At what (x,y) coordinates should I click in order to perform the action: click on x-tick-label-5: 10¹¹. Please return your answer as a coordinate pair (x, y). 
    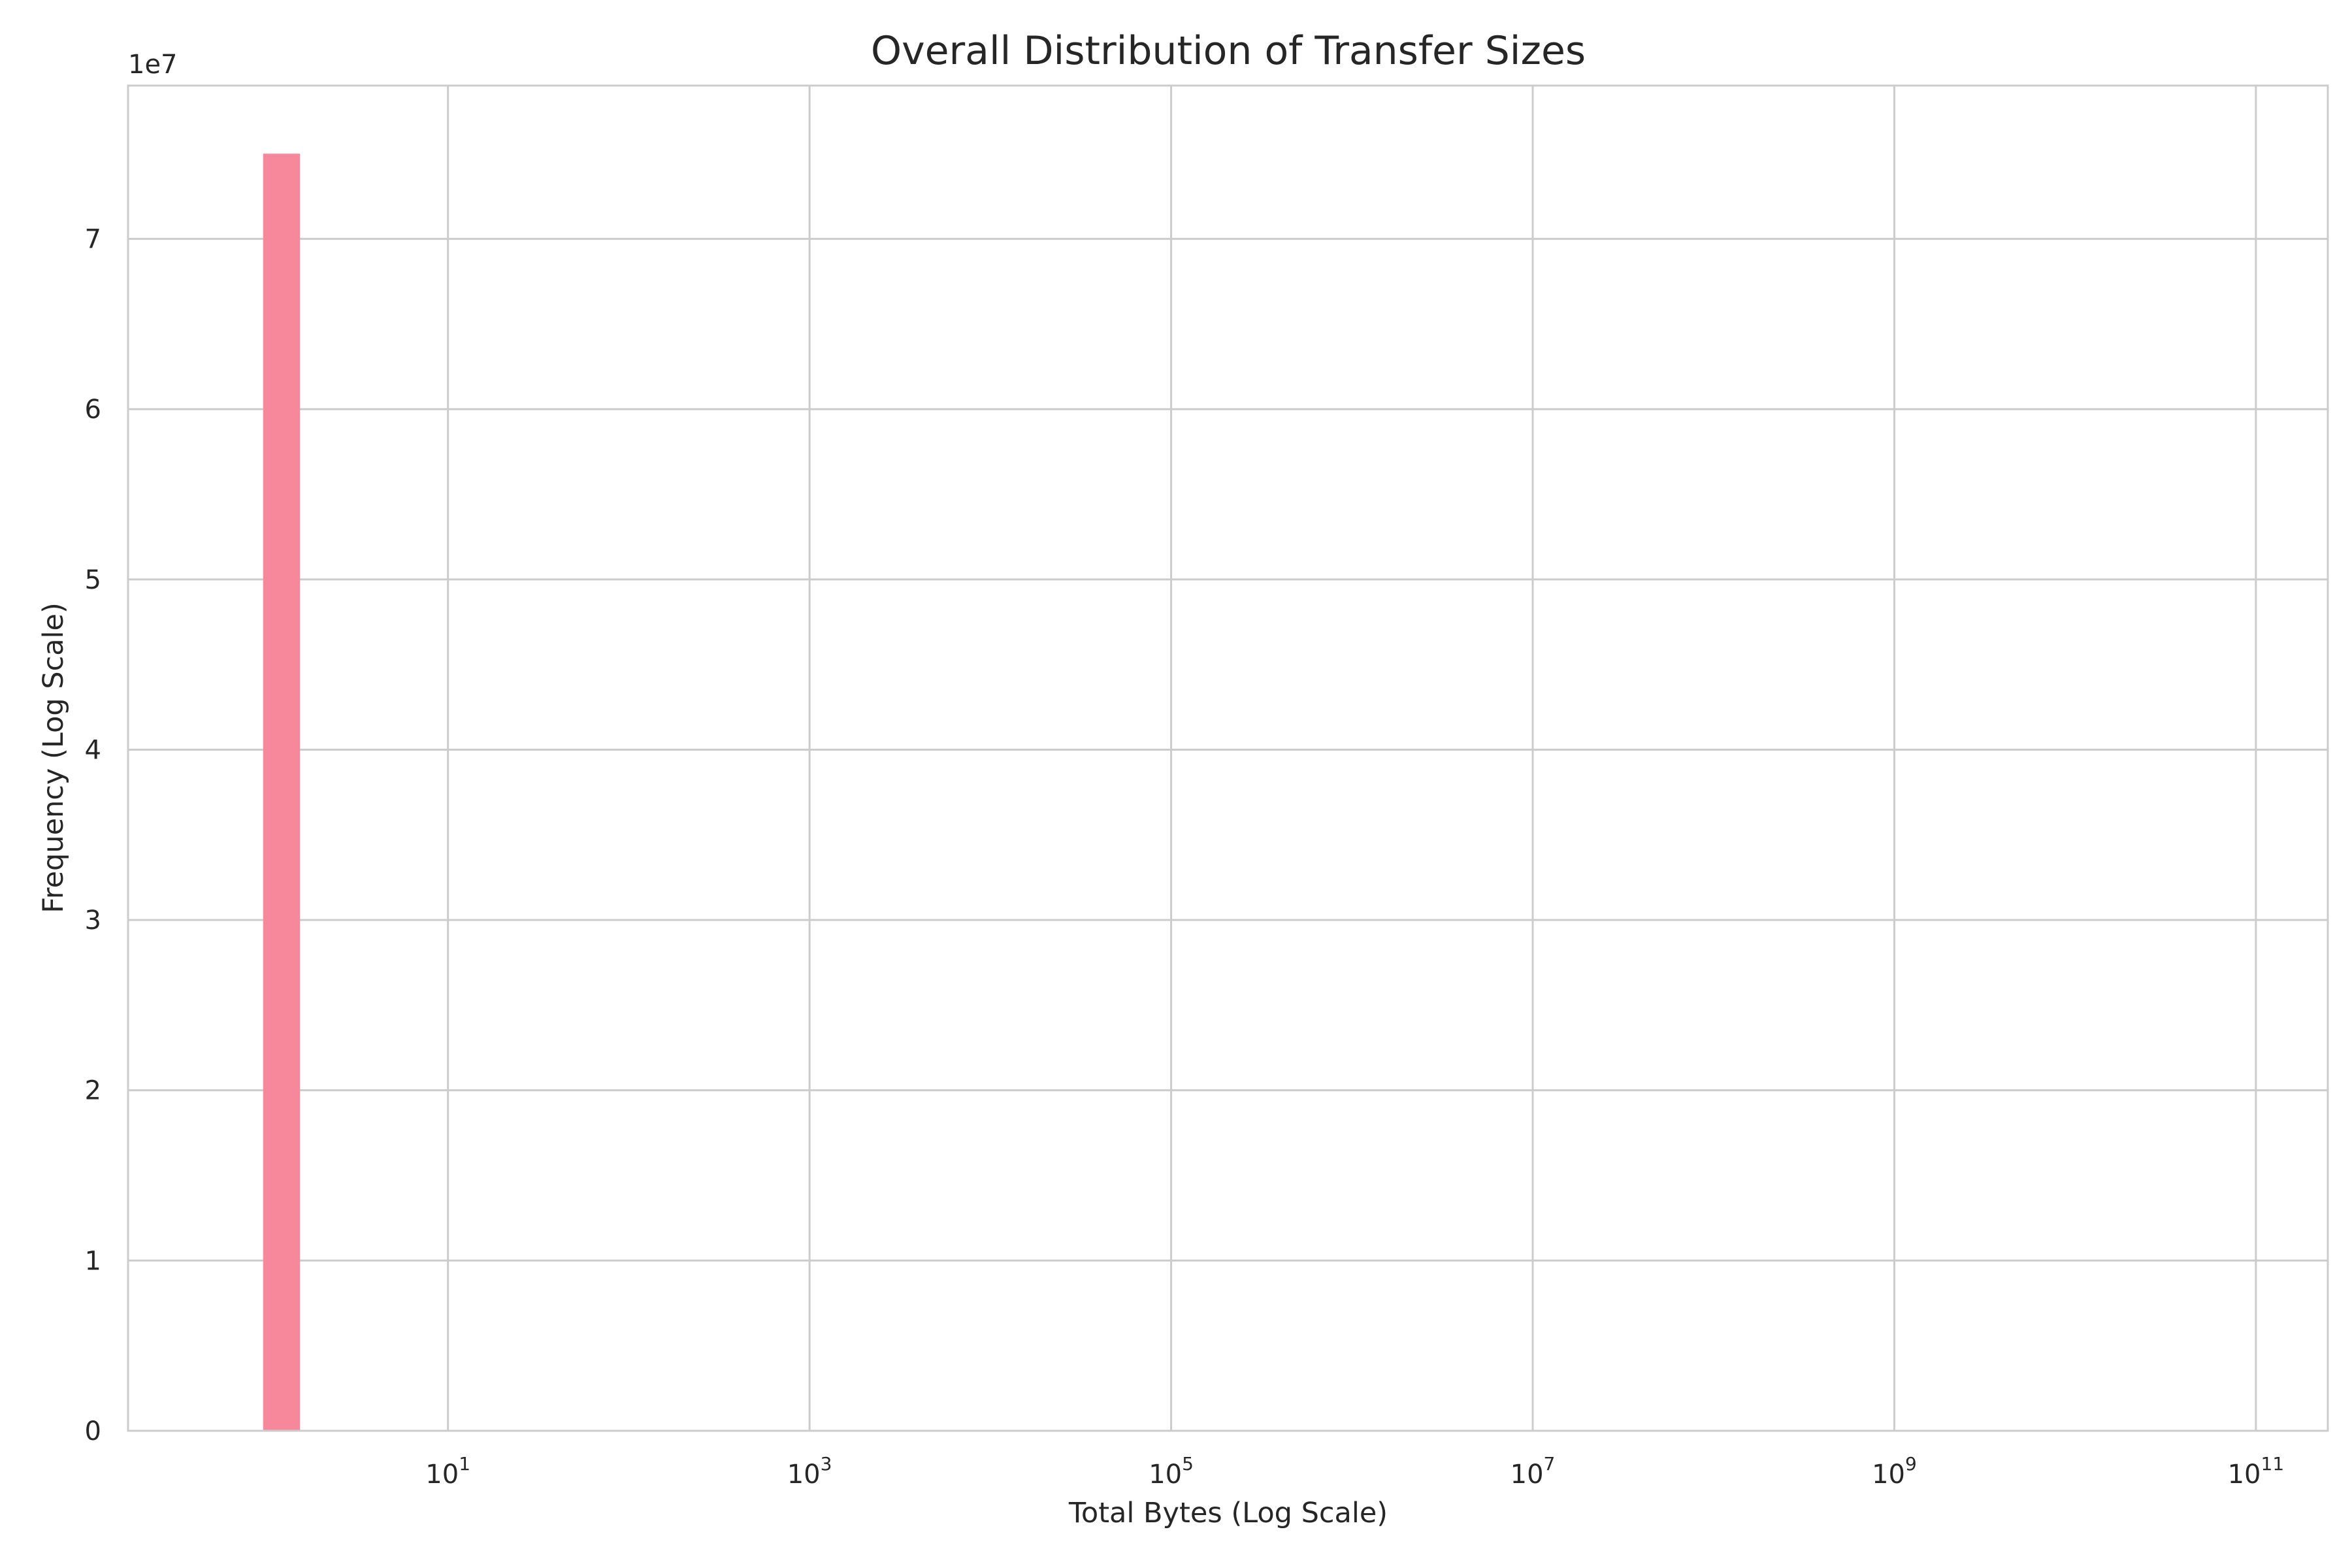
    Looking at the image, I should click on (2256, 1471).